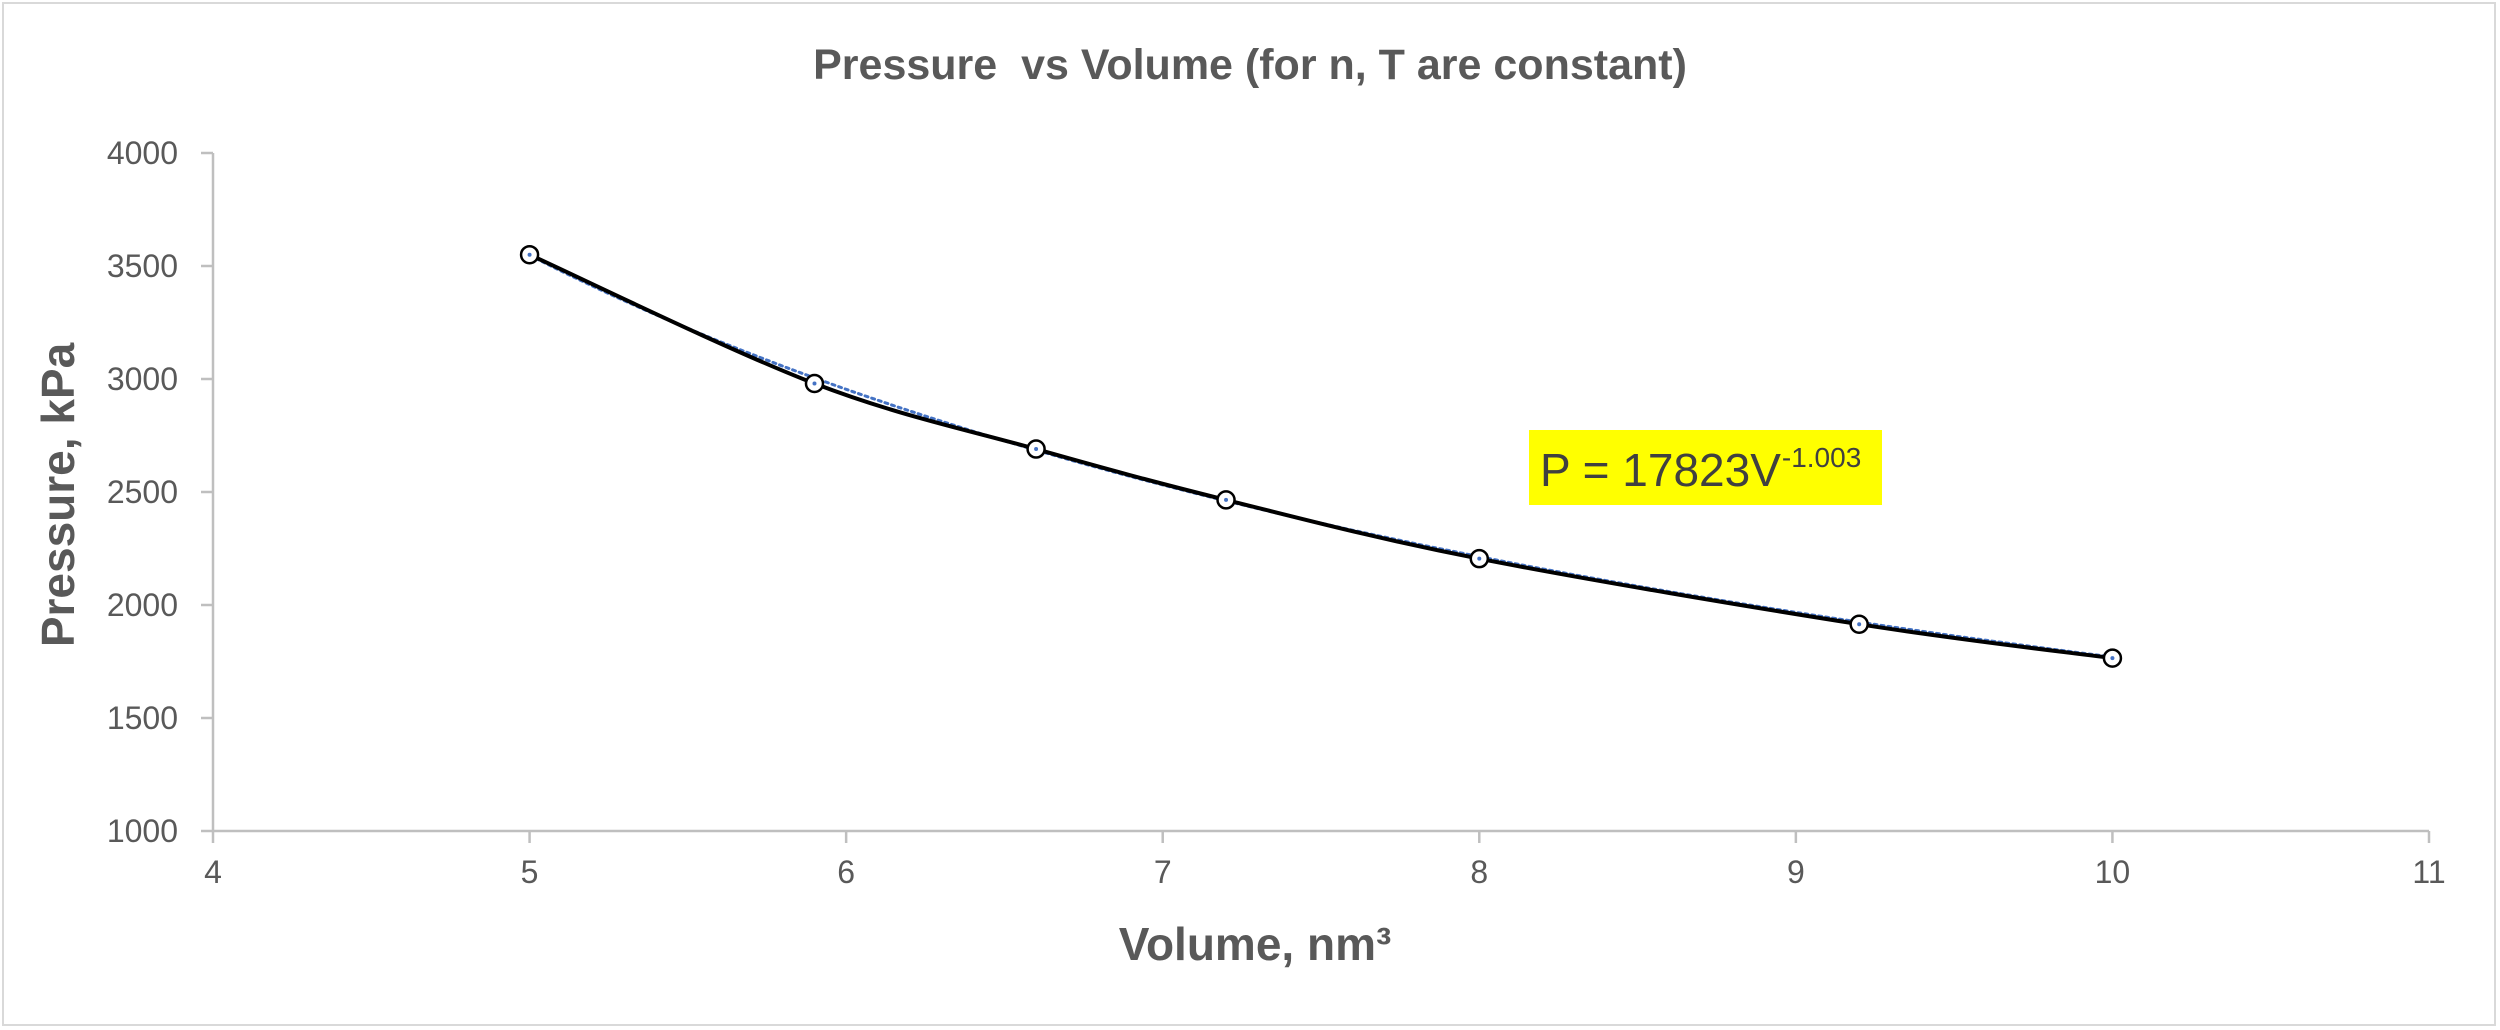 The image size is (2500, 1030). What do you see at coordinates (58, 494) in the screenshot?
I see `y-axis-title: Pressure, kPa` at bounding box center [58, 494].